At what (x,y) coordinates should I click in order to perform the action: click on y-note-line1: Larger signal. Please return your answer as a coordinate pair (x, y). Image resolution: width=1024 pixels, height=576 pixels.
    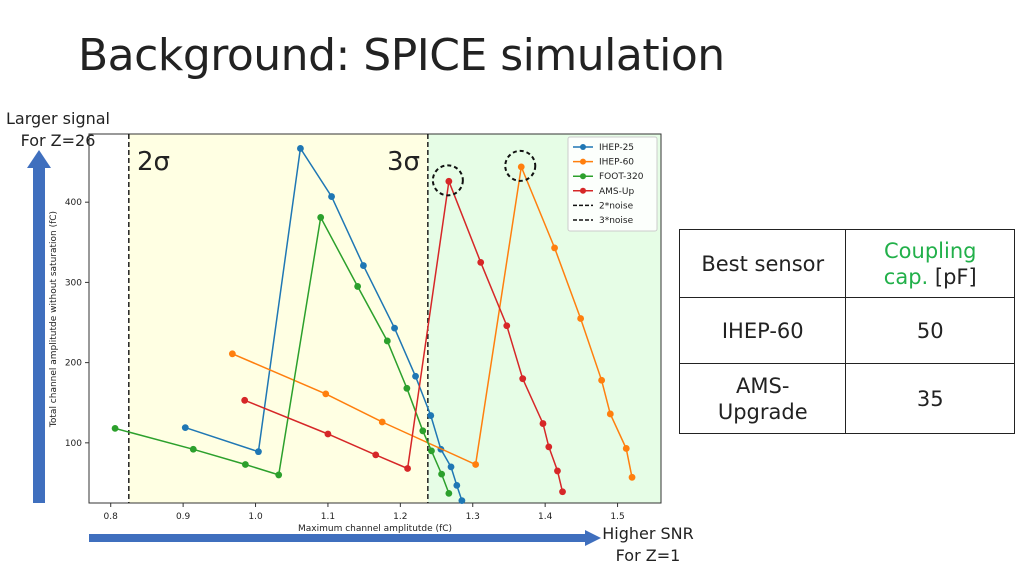
    Looking at the image, I should click on (57, 118).